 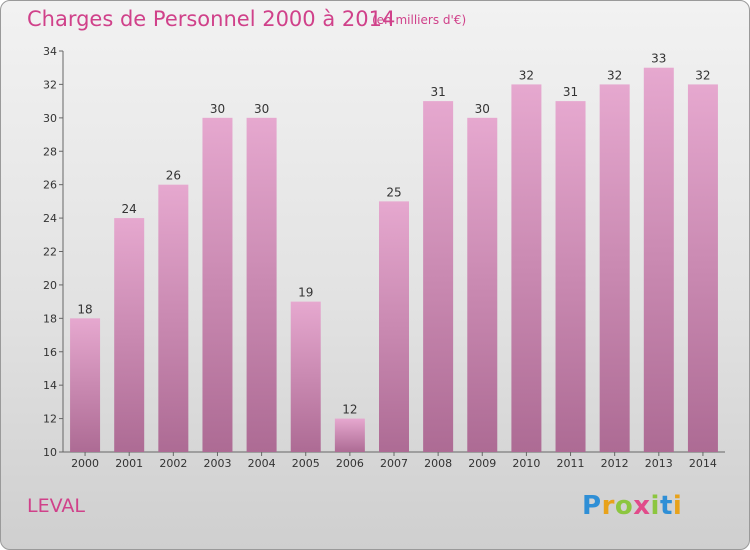 What do you see at coordinates (261, 284) in the screenshot?
I see `bar-2004` at bounding box center [261, 284].